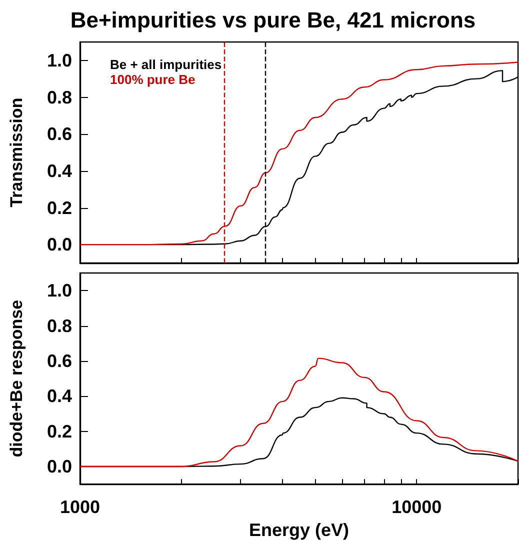  I want to click on x-tick-label: 10000, so click(417, 507).